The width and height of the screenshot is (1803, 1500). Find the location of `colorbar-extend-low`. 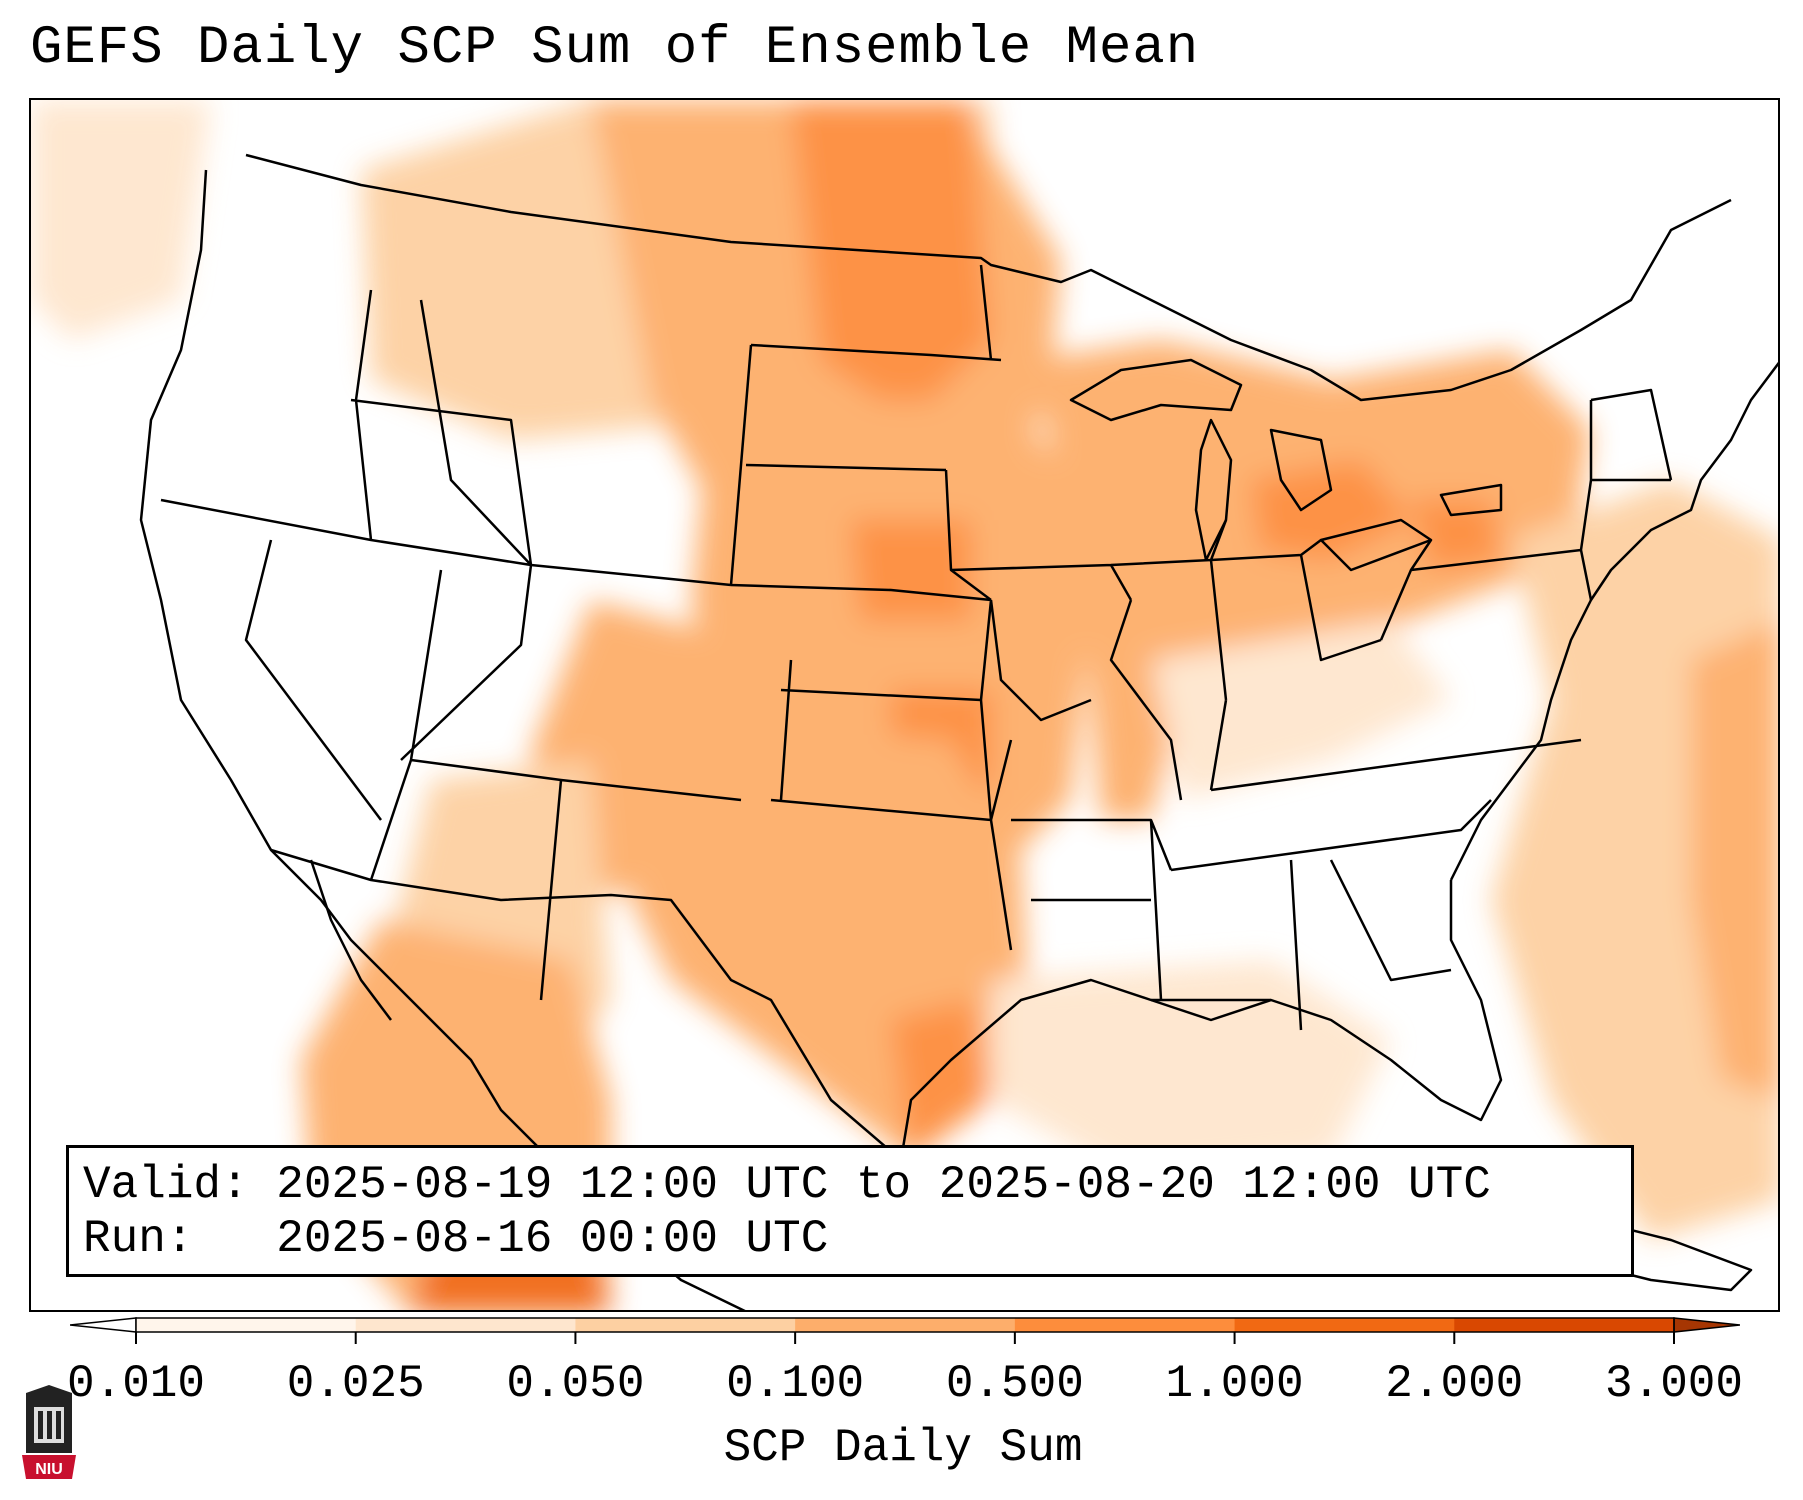

colorbar-extend-low is located at coordinates (103, 1325).